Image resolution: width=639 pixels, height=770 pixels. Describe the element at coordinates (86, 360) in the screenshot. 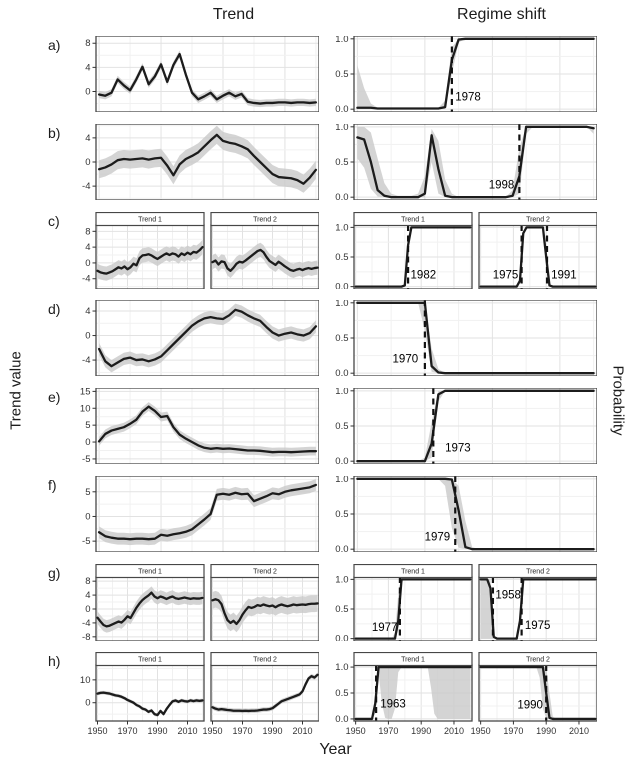

I see `y-tick-label: -4` at that location.